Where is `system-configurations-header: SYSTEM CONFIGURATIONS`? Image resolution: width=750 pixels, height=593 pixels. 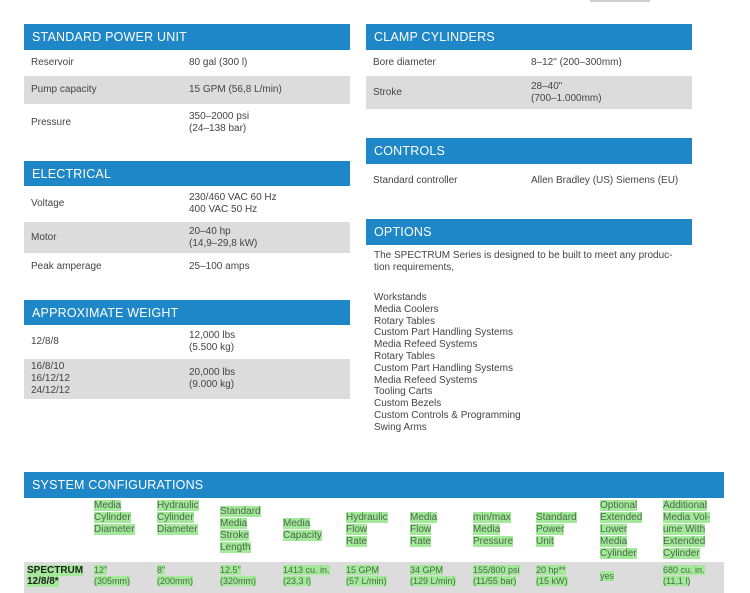
system-configurations-header: SYSTEM CONFIGURATIONS is located at coordinates (374, 485).